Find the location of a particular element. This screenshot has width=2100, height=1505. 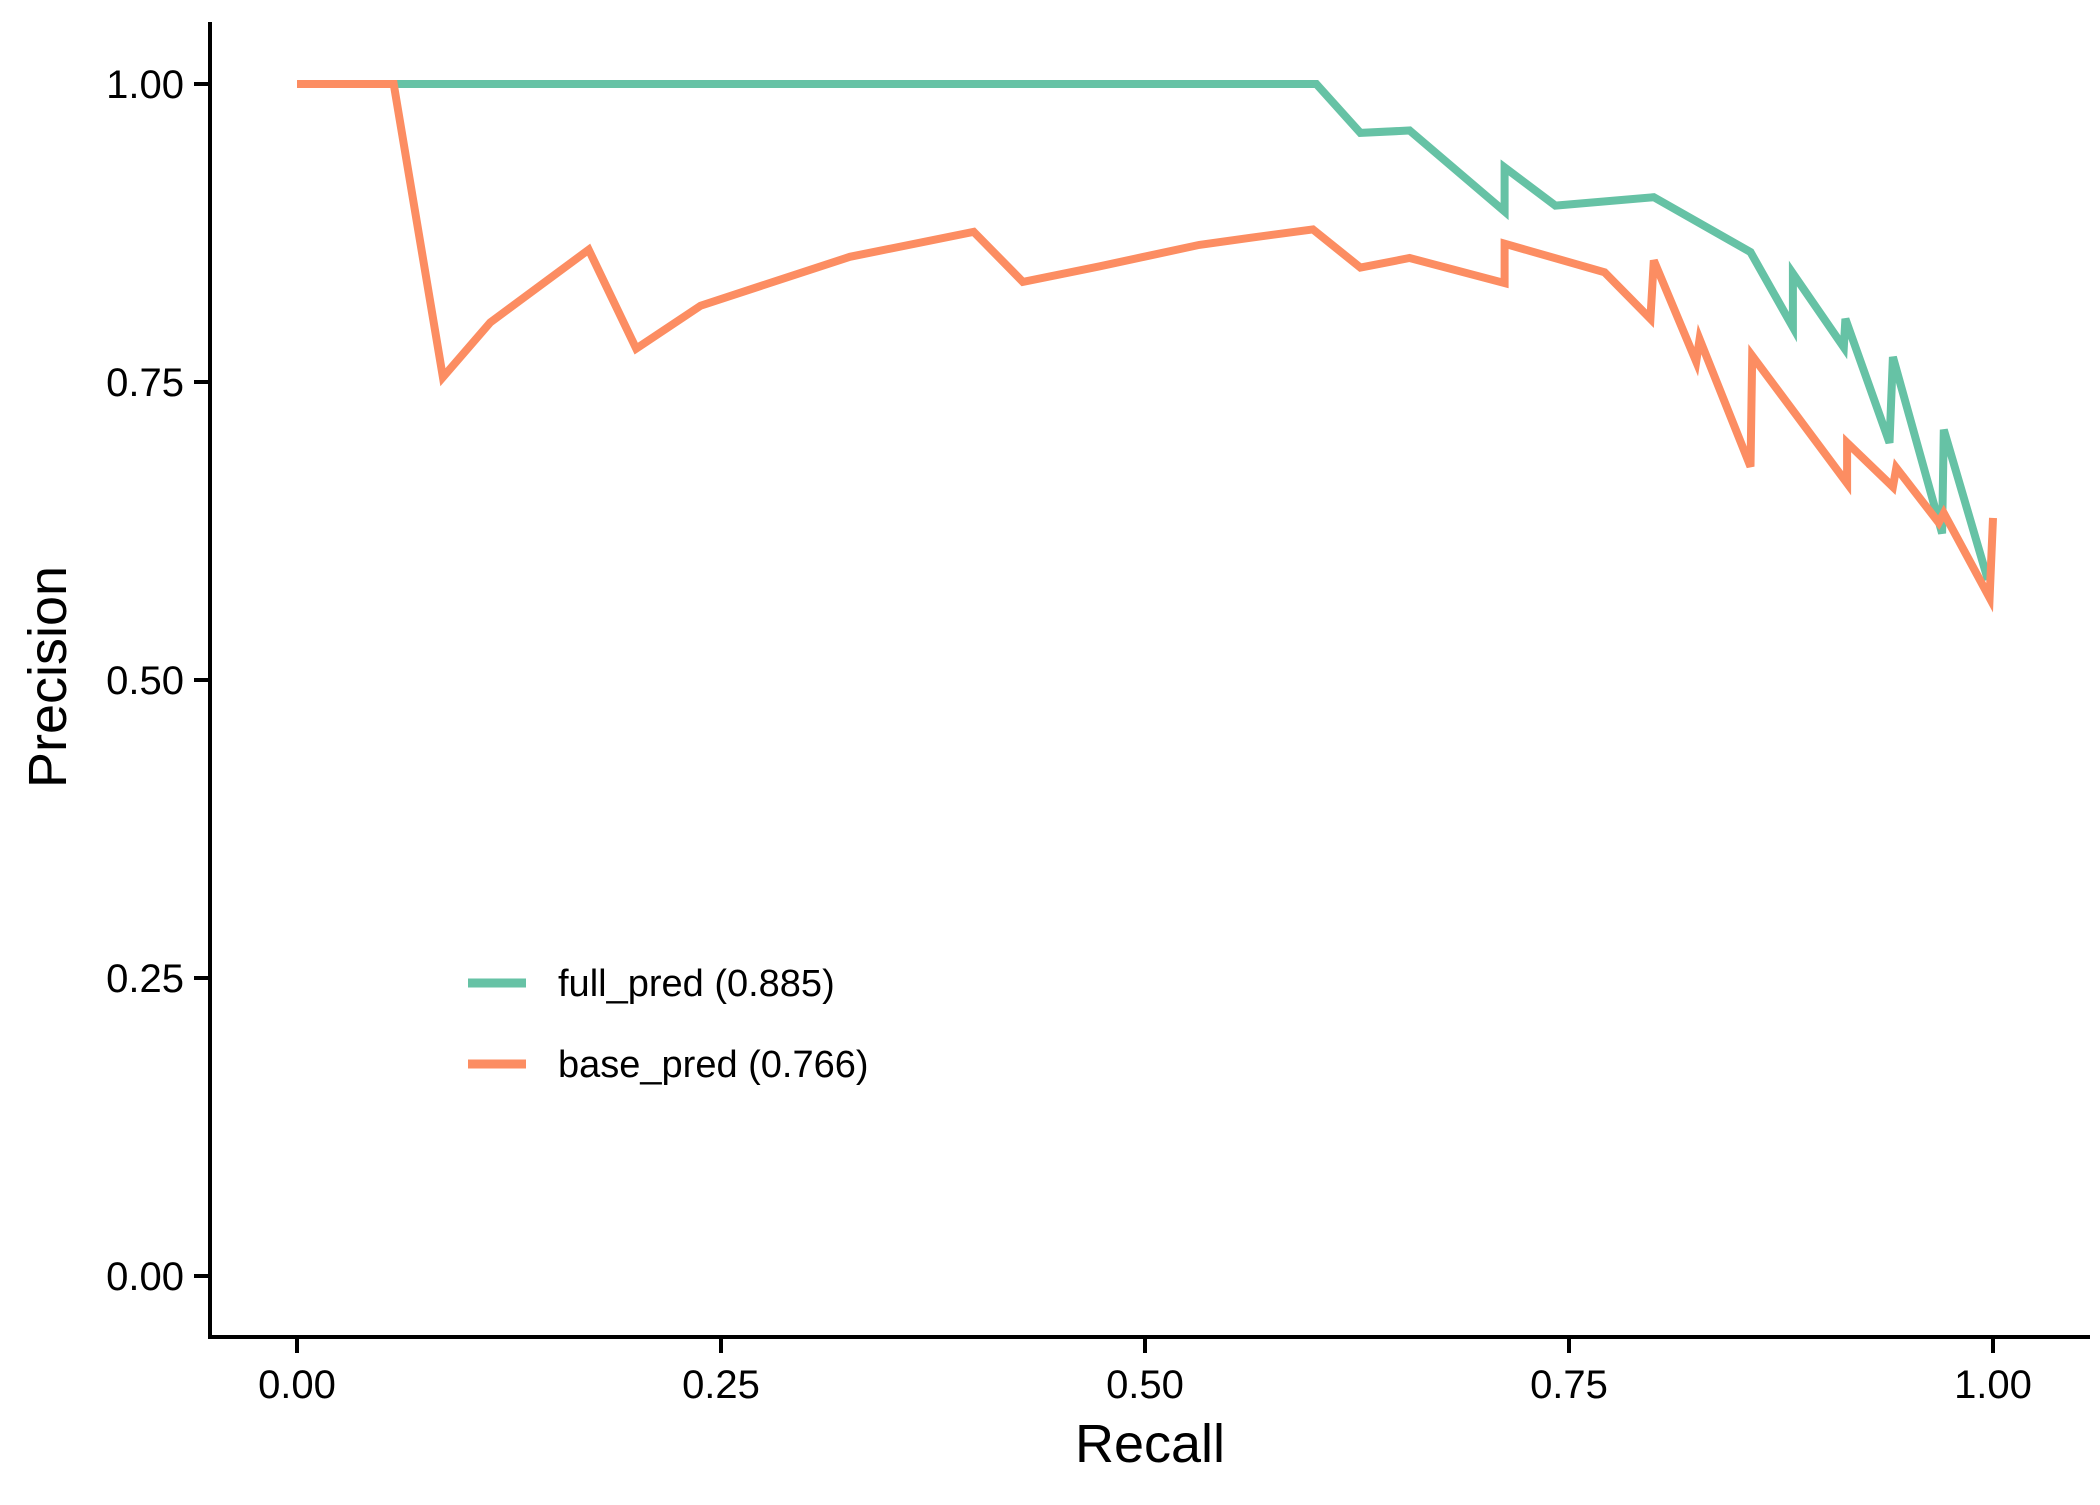

x-axis-title: Recall is located at coordinates (1150, 1444).